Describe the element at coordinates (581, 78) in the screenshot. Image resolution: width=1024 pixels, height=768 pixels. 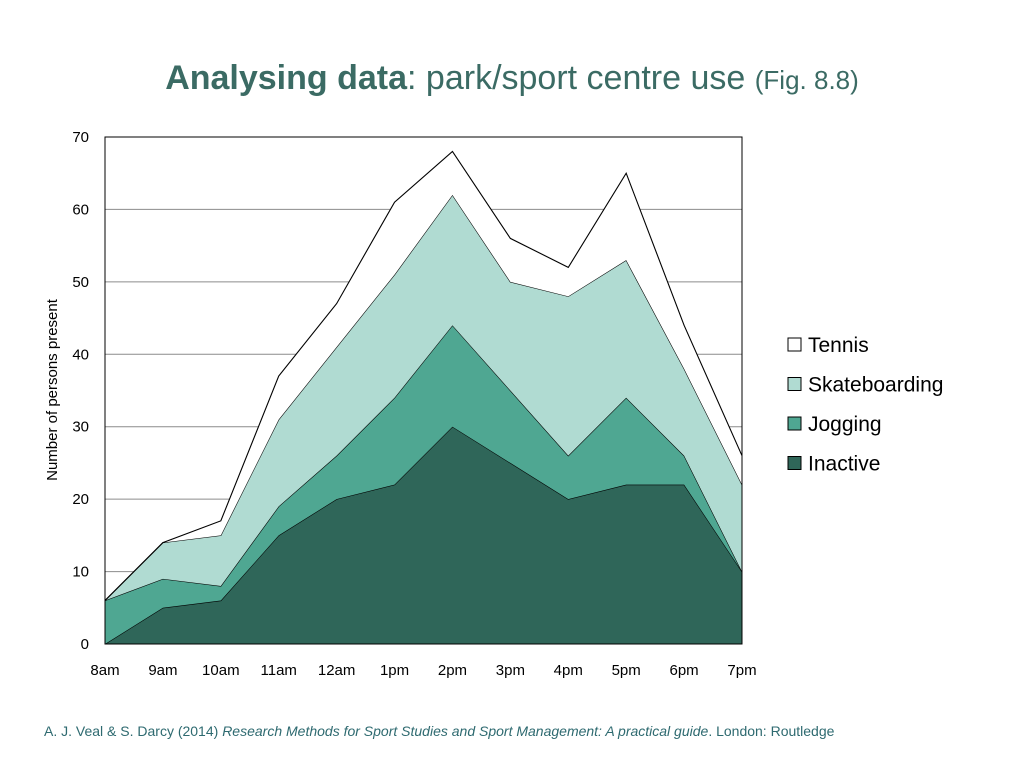
I see `title-rest: : park/sport centre use` at that location.